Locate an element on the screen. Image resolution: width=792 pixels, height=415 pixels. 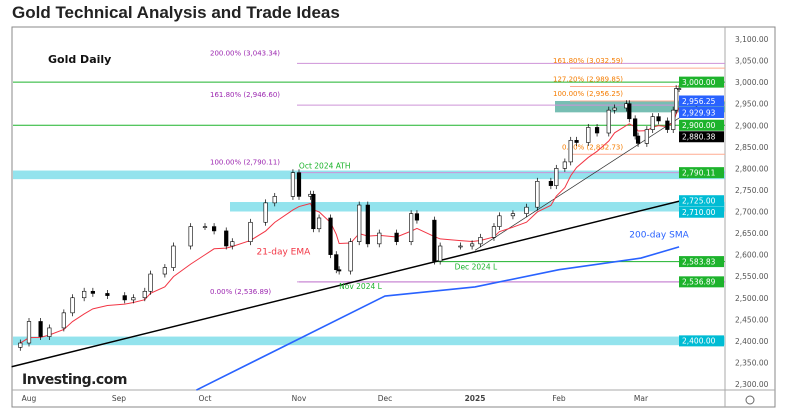
time-tick-label: Dec is located at coordinates (385, 398).